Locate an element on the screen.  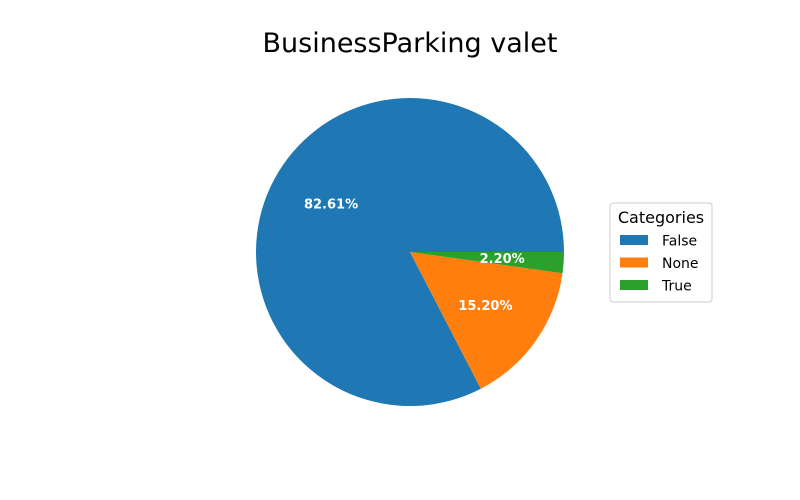
pie-percent-labels: 82.61% 15.20% 2.20% is located at coordinates (414, 255).